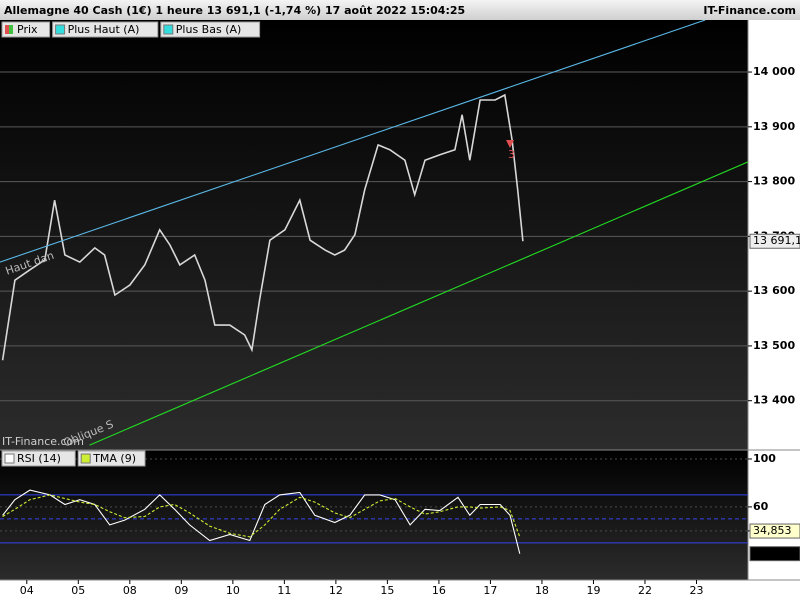 Image resolution: width=800 pixels, height=600 pixels. What do you see at coordinates (761, 506) in the screenshot?
I see `y-tick-label: 60` at bounding box center [761, 506].